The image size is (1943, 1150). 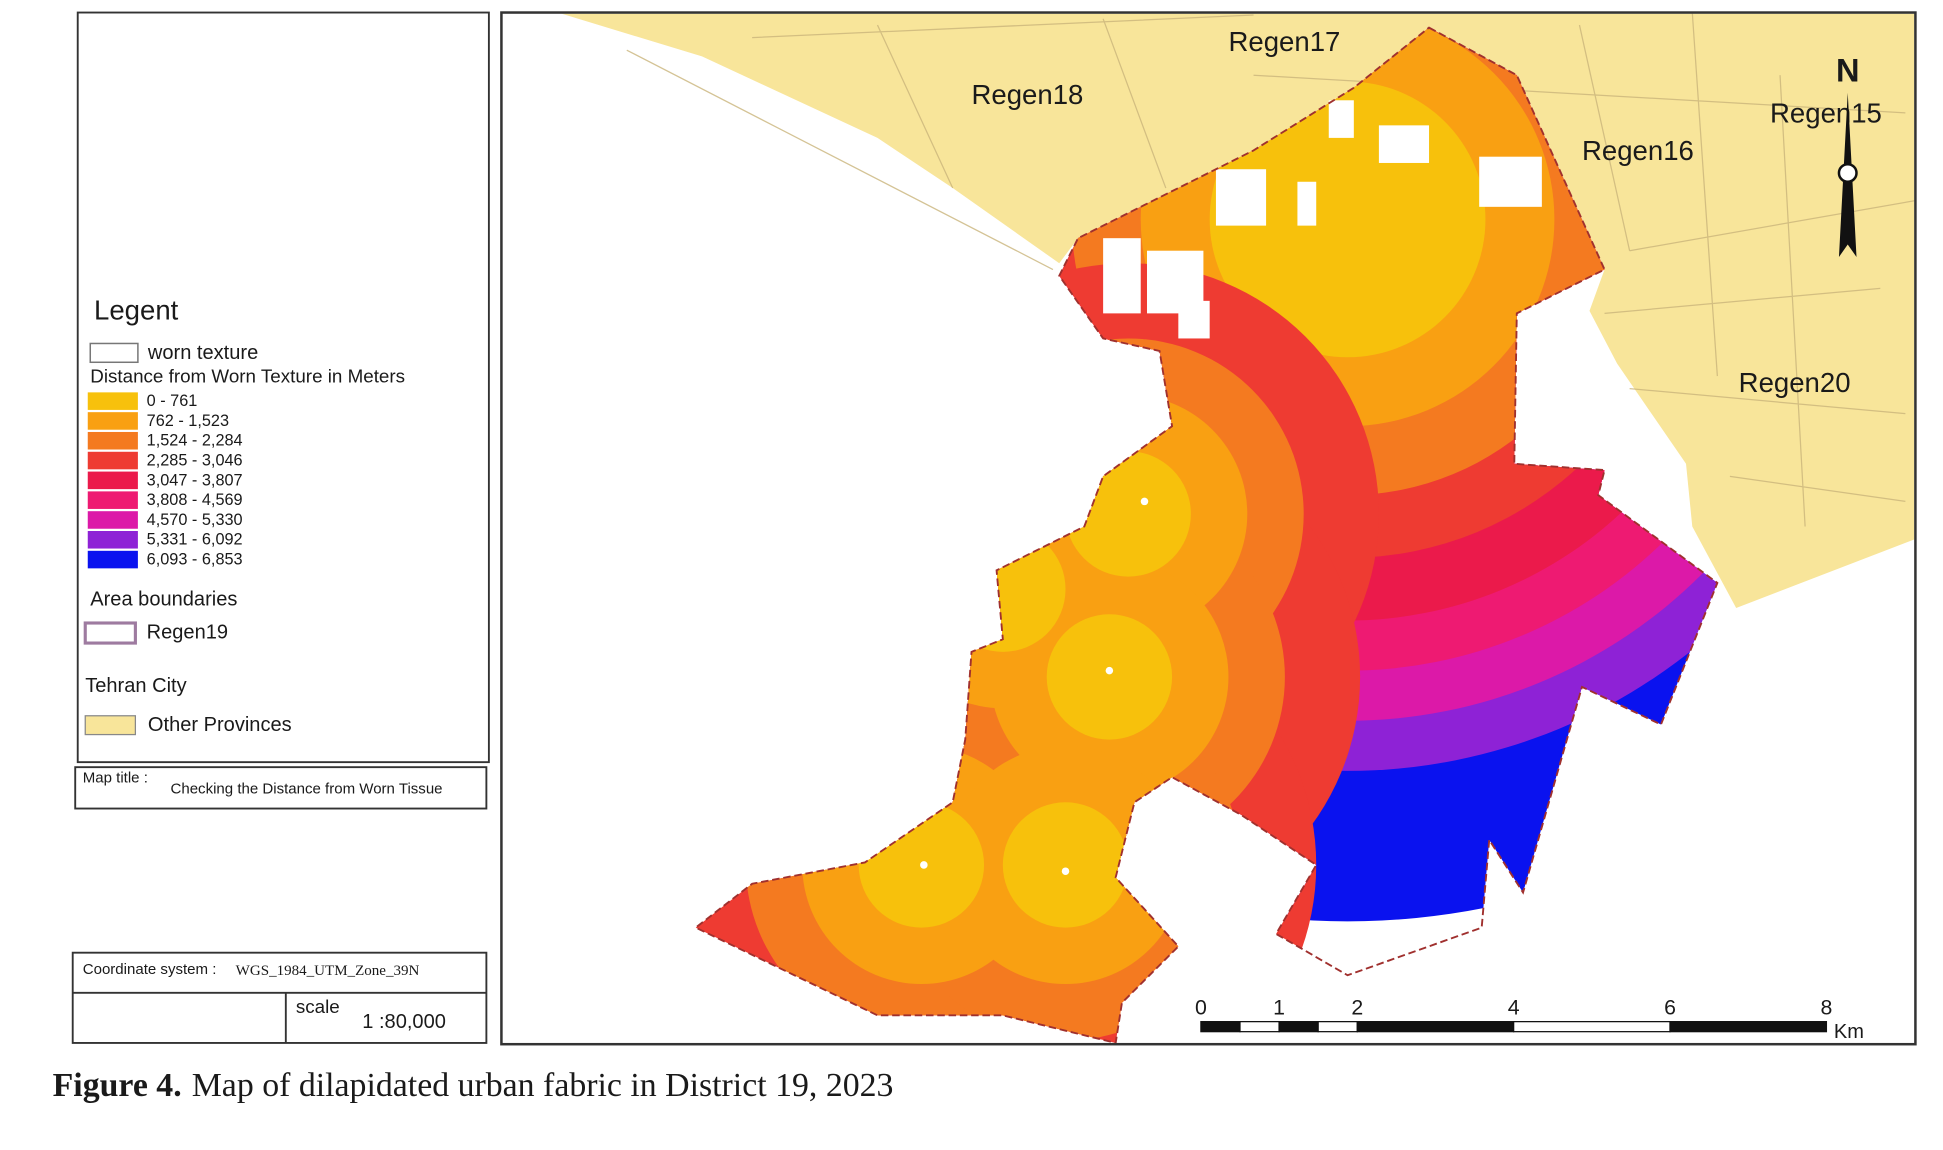 I want to click on scale-tick-label: 4, so click(x=1514, y=1008).